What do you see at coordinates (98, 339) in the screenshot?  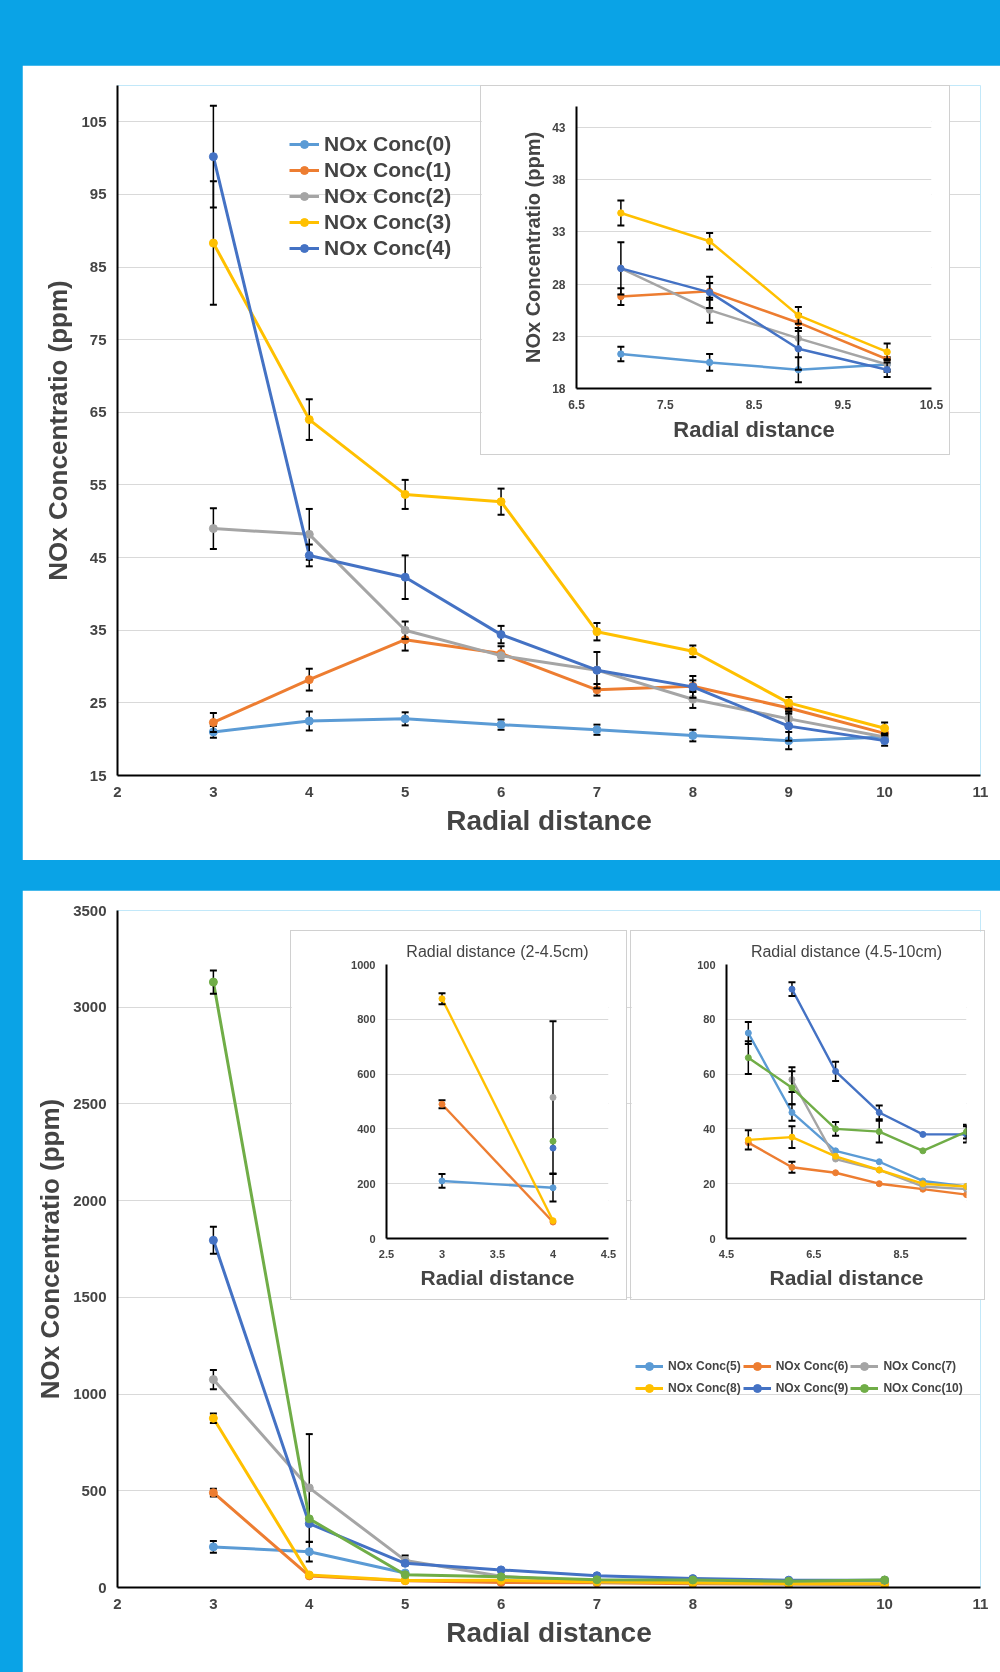 I see `y-tick-label: 75` at bounding box center [98, 339].